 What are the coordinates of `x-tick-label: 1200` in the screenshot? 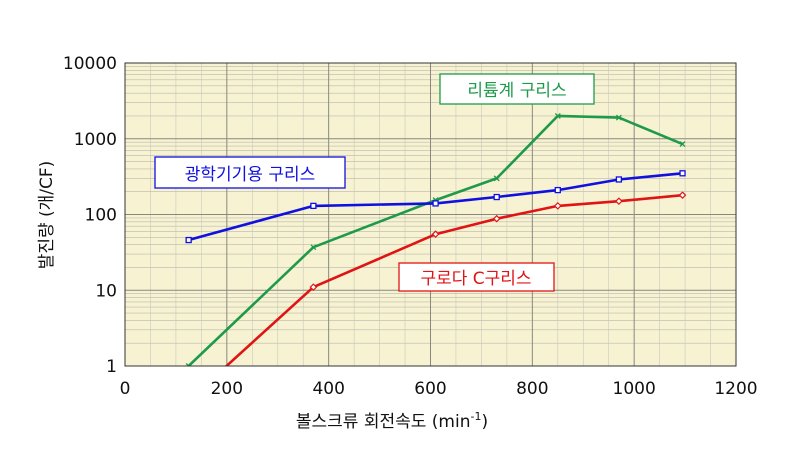 It's located at (735, 389).